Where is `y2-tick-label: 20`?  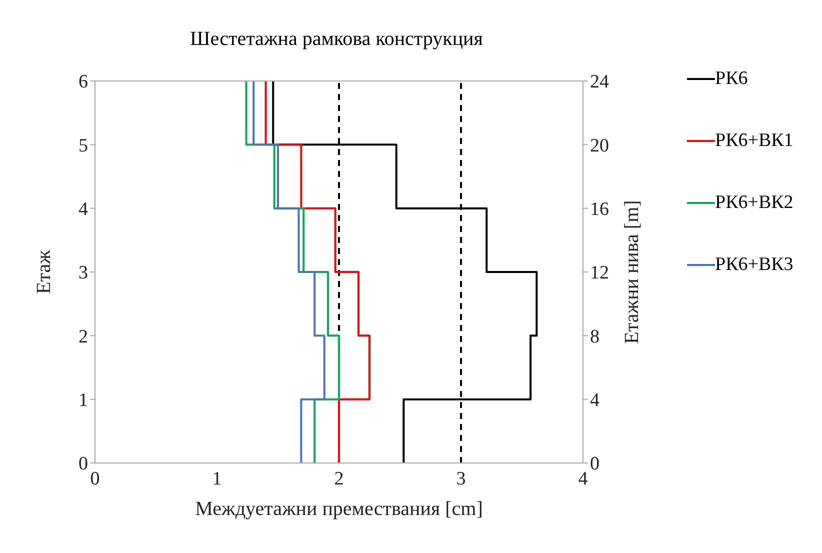
y2-tick-label: 20 is located at coordinates (599, 145).